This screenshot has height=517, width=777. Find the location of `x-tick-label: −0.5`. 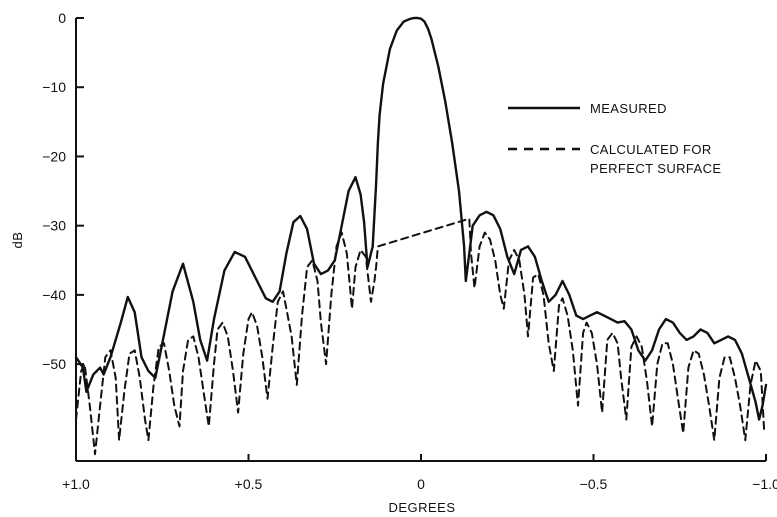

x-tick-label: −0.5 is located at coordinates (594, 484).